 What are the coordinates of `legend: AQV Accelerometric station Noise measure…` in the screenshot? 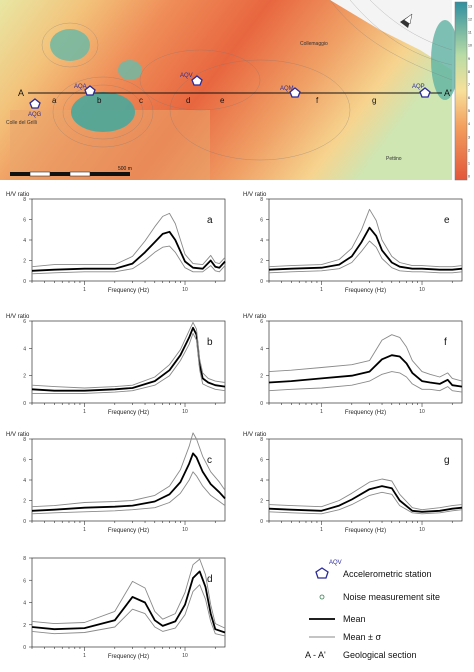 It's located at (372, 610).